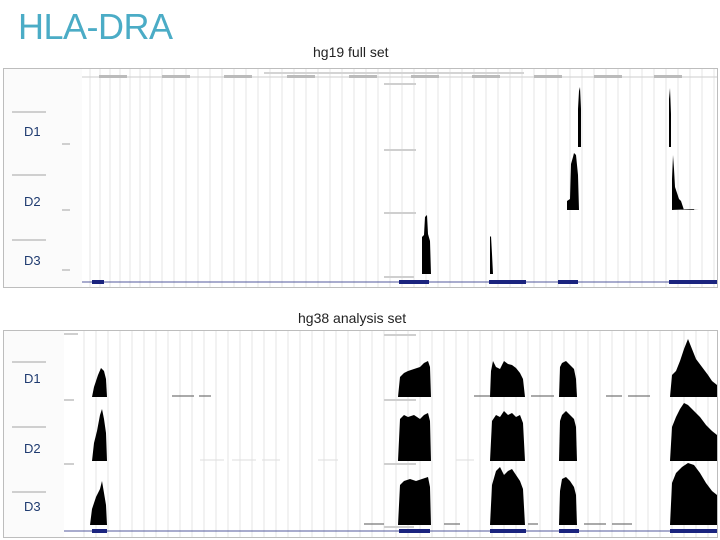 This screenshot has height=540, width=720. Describe the element at coordinates (32, 448) in the screenshot. I see `track-label-d2-bottom: D2` at that location.